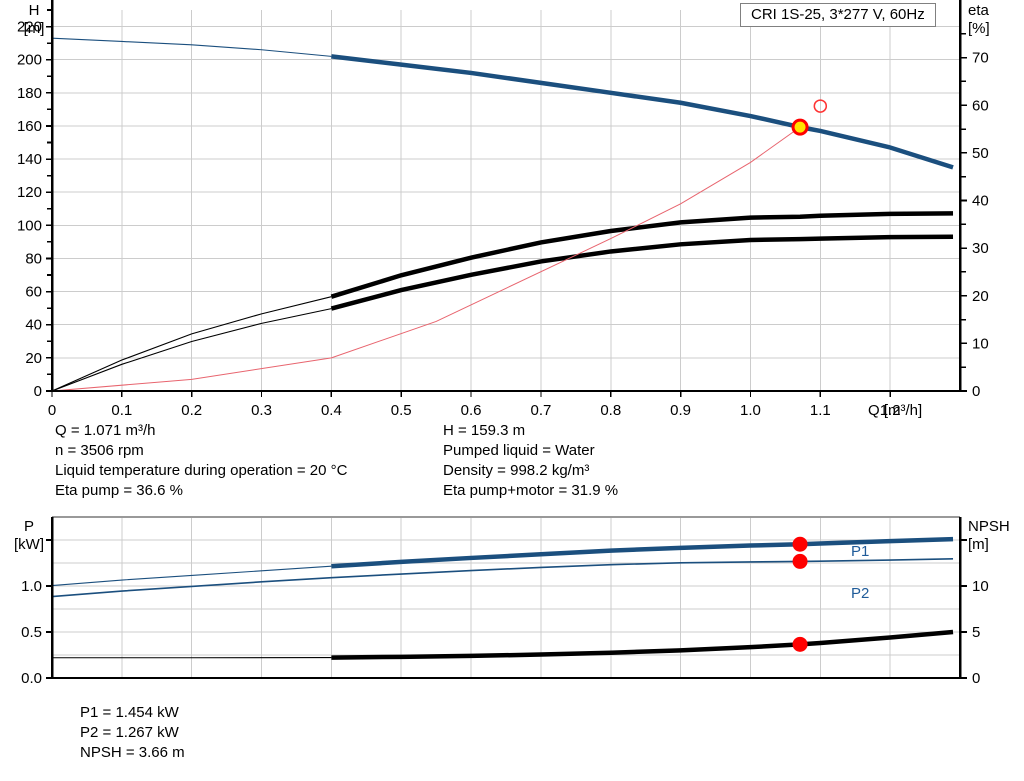  What do you see at coordinates (105, 430) in the screenshot?
I see `info-q: Q = 1.071 m³/h` at bounding box center [105, 430].